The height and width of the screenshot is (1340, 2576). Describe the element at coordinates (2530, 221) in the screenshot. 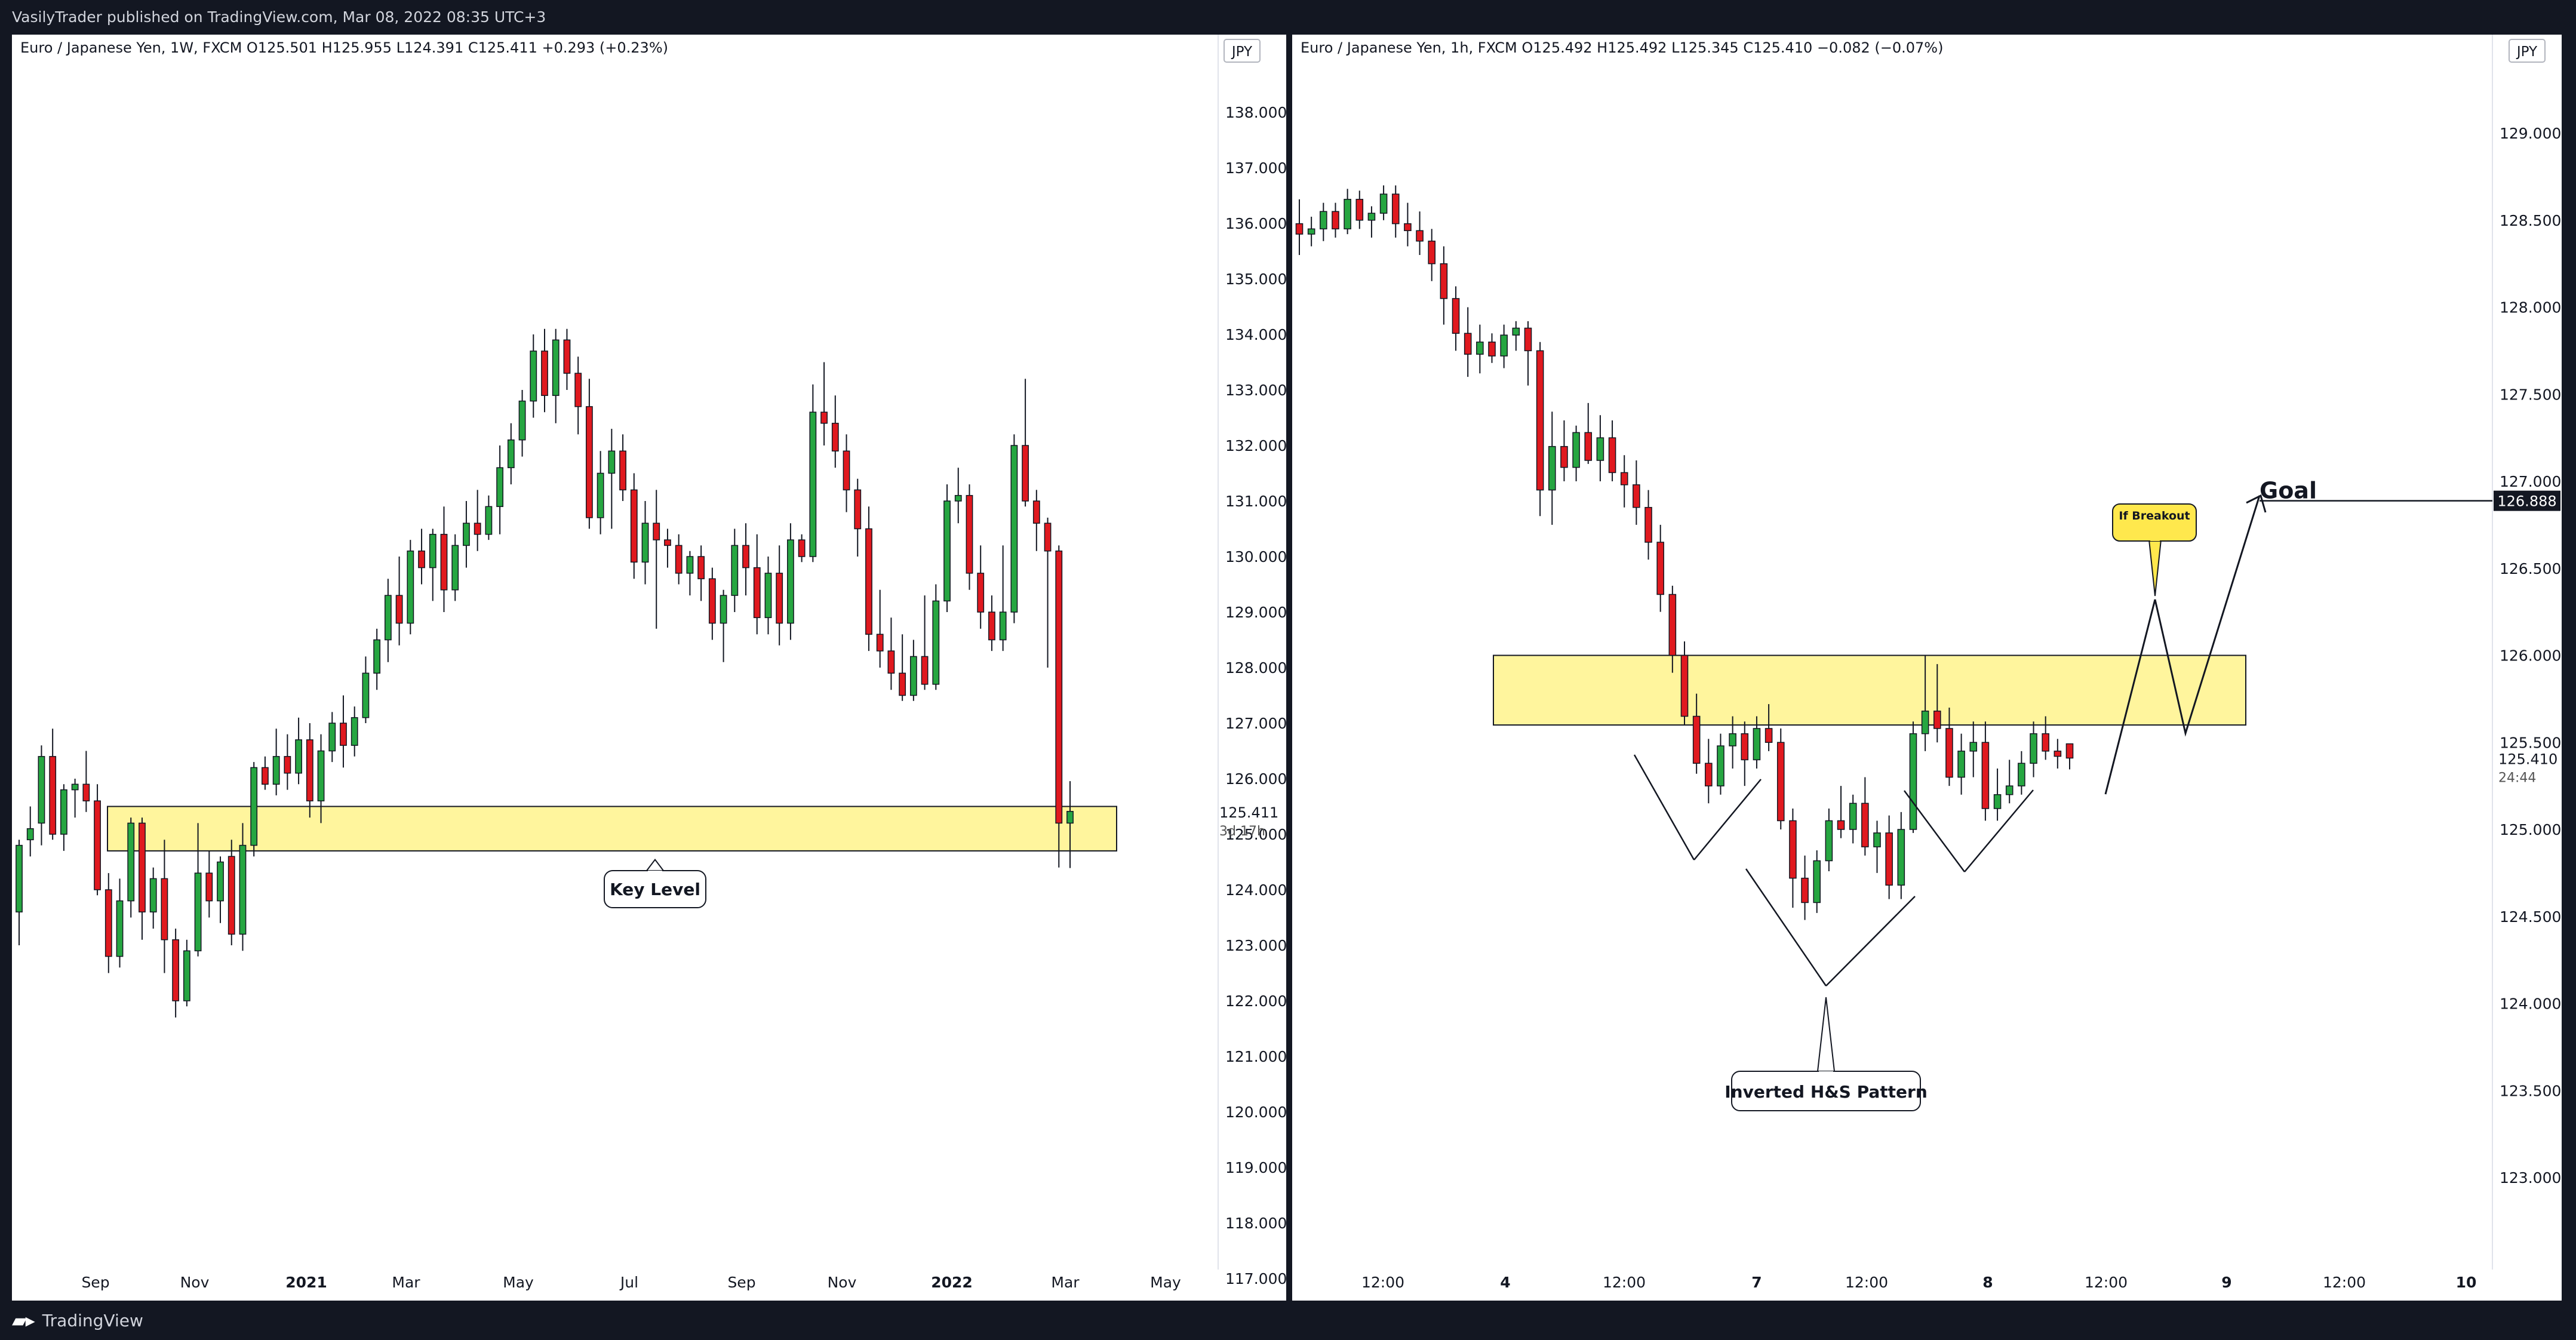

I see `y-tick-label: 128.500` at that location.